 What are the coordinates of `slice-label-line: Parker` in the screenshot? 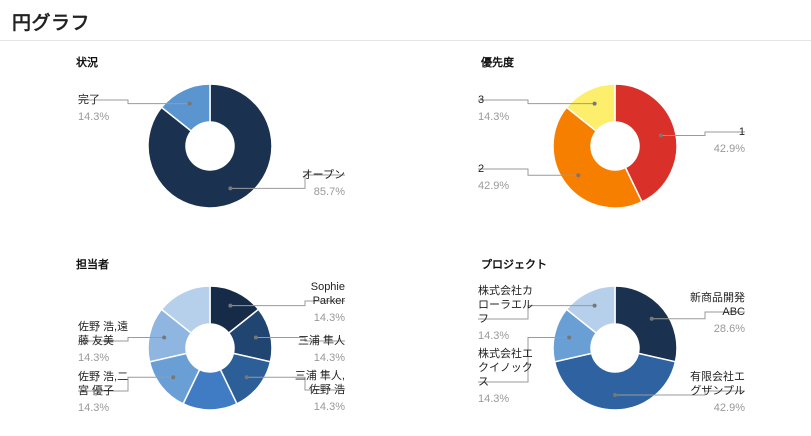 It's located at (329, 301).